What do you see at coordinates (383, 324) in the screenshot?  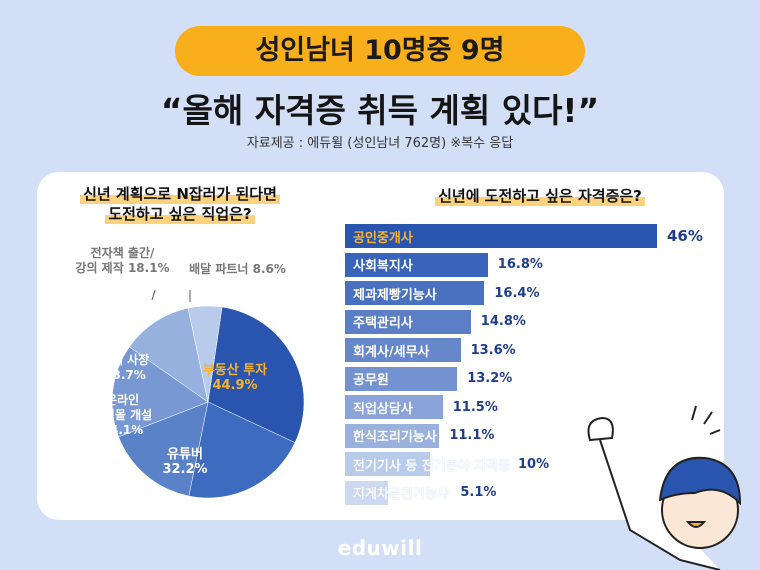 I see `bar-label: 주택관리사` at bounding box center [383, 324].